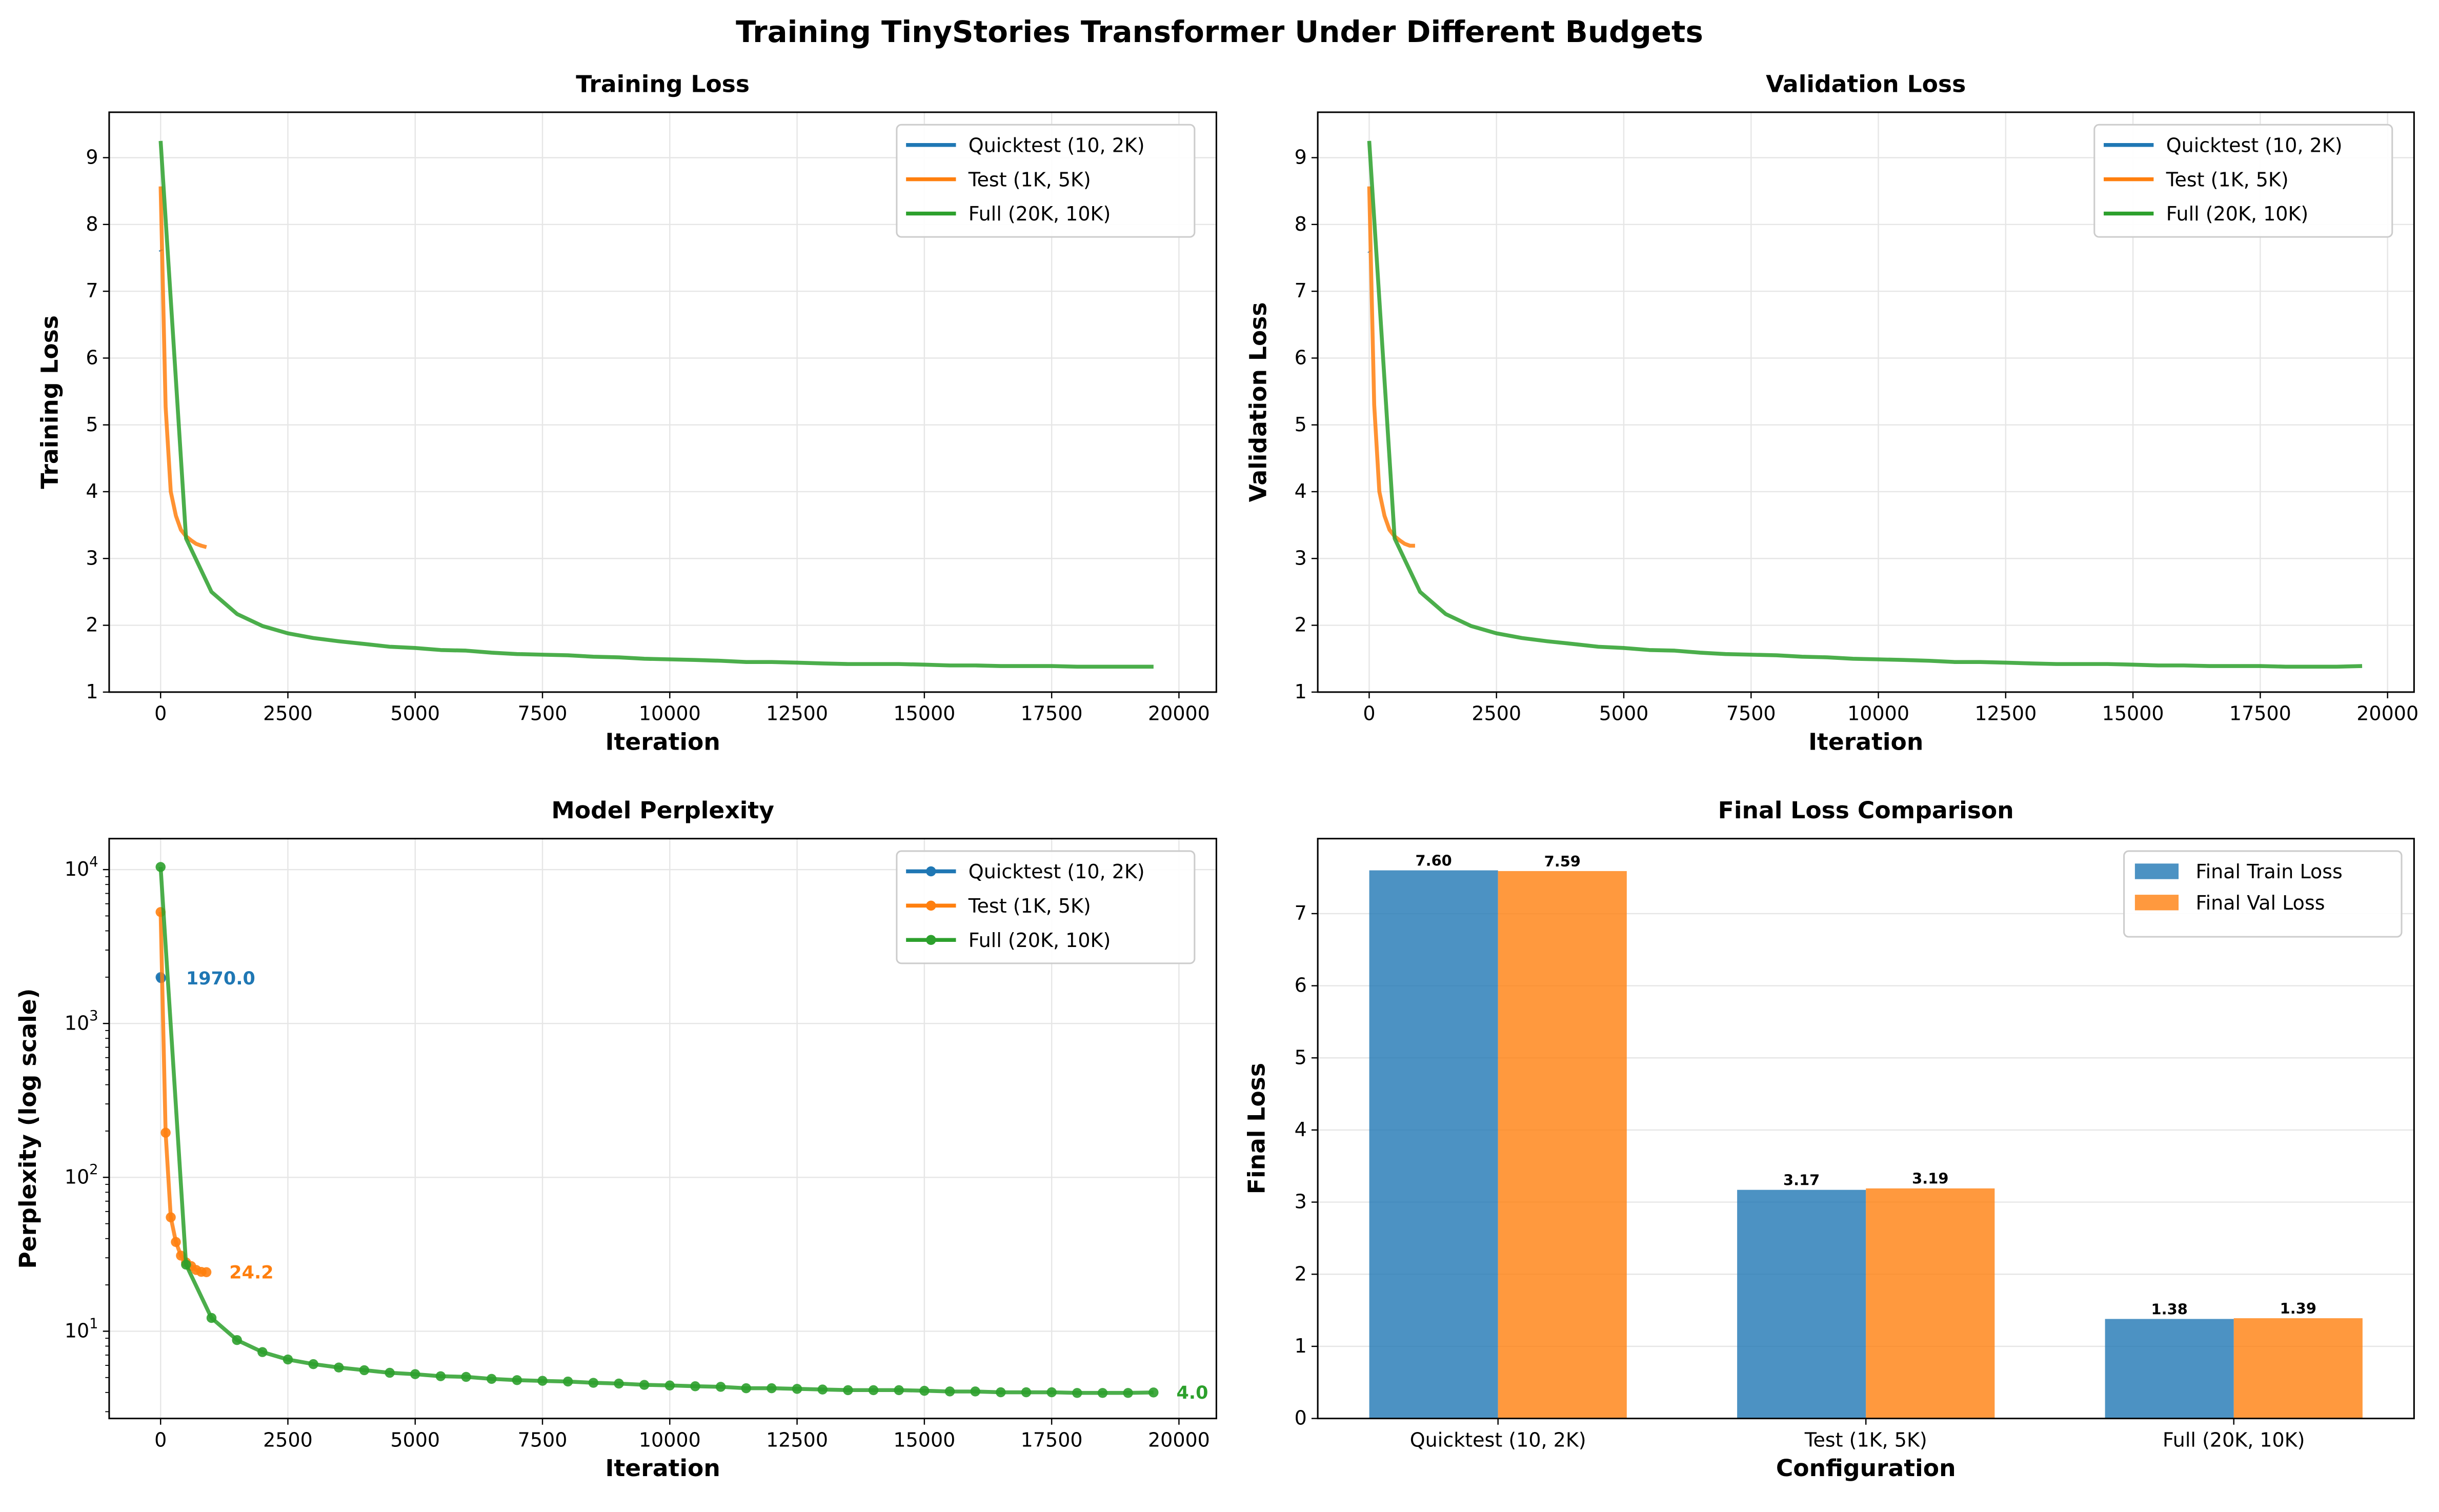  Describe the element at coordinates (1866, 83) in the screenshot. I see `subplot-title: Validation Loss` at that location.